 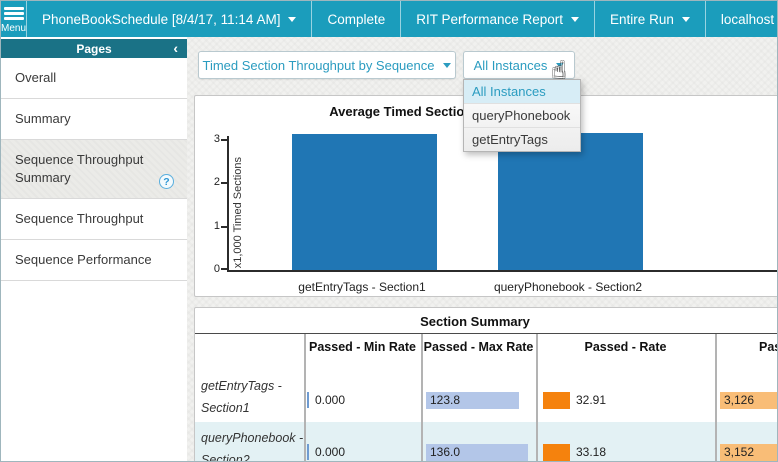 I want to click on run-selector: Entire Run, so click(x=649, y=19).